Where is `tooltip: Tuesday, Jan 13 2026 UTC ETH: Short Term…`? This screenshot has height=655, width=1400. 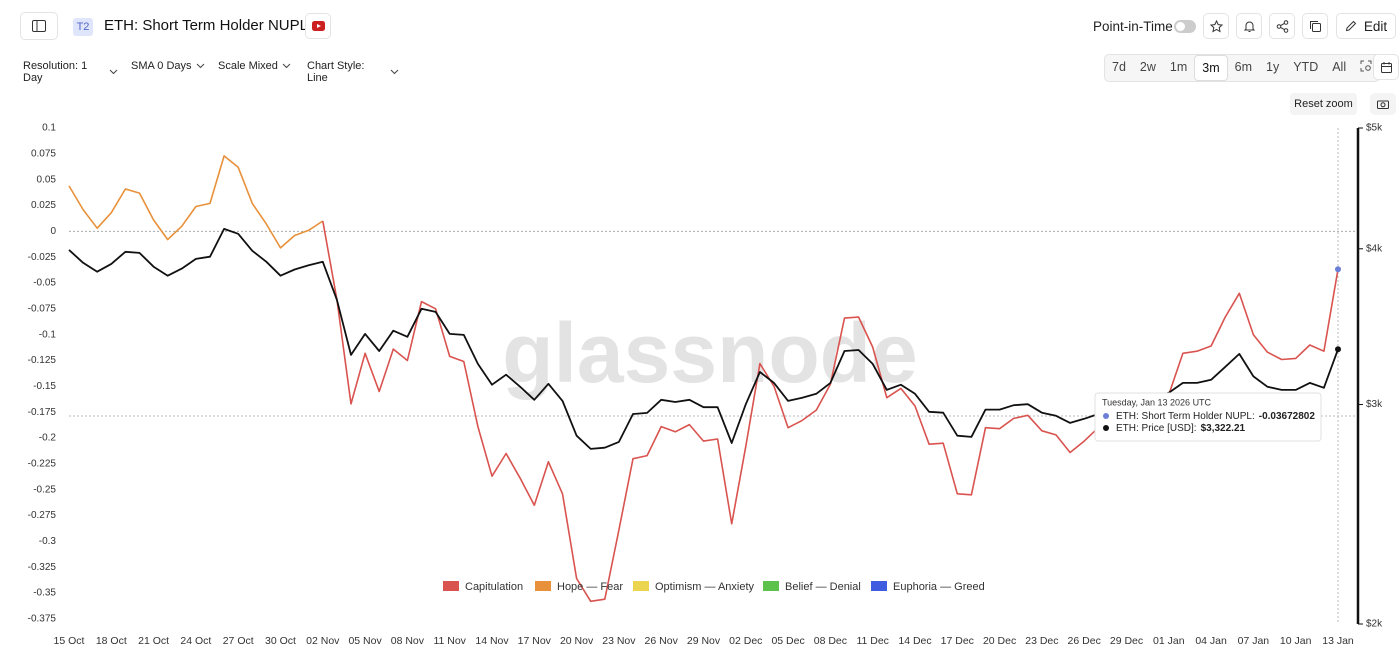
tooltip: Tuesday, Jan 13 2026 UTC ETH: Short Term… is located at coordinates (1208, 417).